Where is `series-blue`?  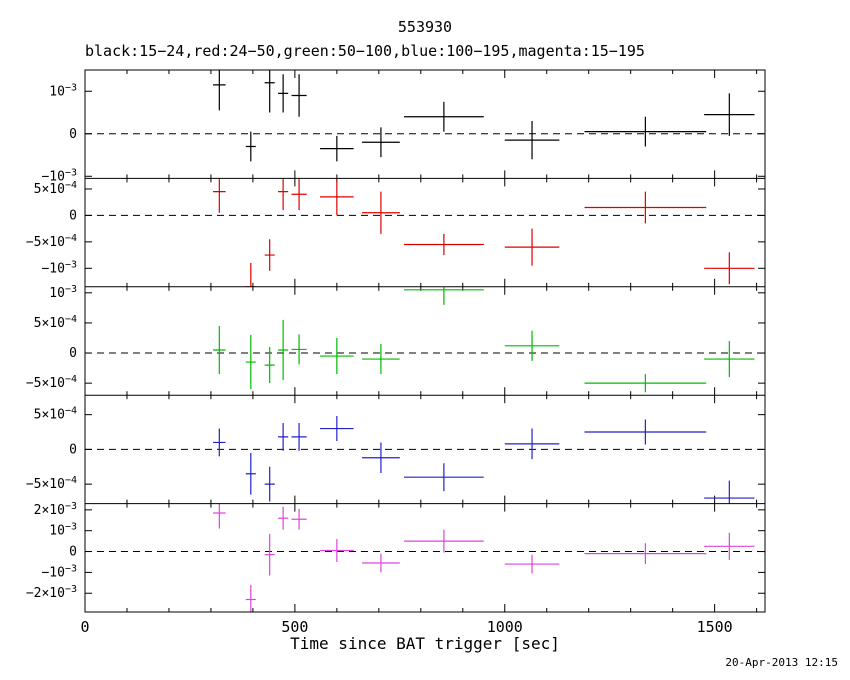
series-blue is located at coordinates (484, 460).